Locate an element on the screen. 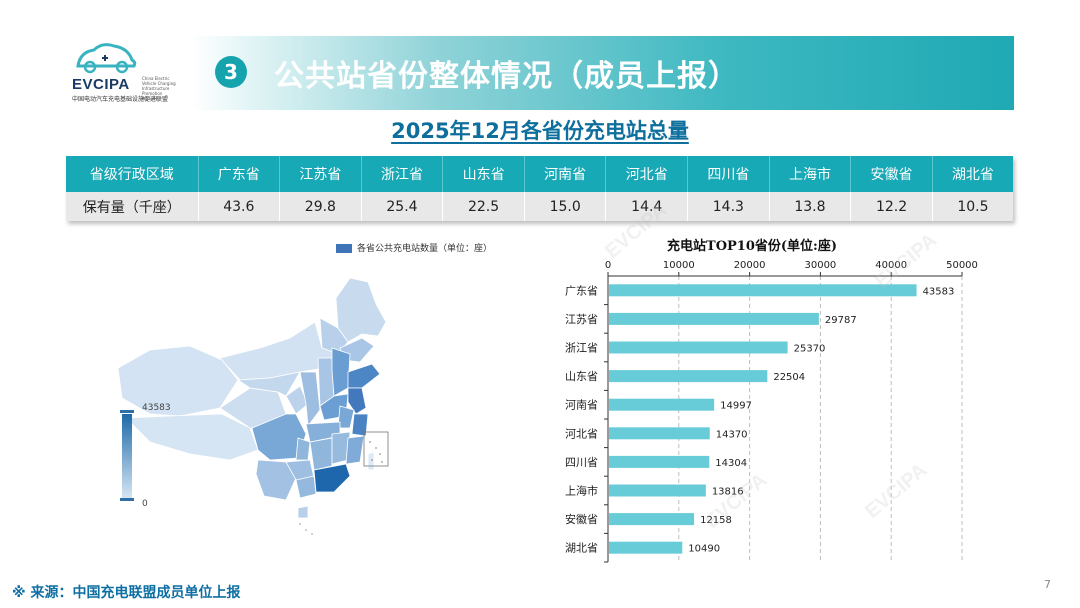 This screenshot has width=1080, height=608. scale-handle-top is located at coordinates (127, 411).